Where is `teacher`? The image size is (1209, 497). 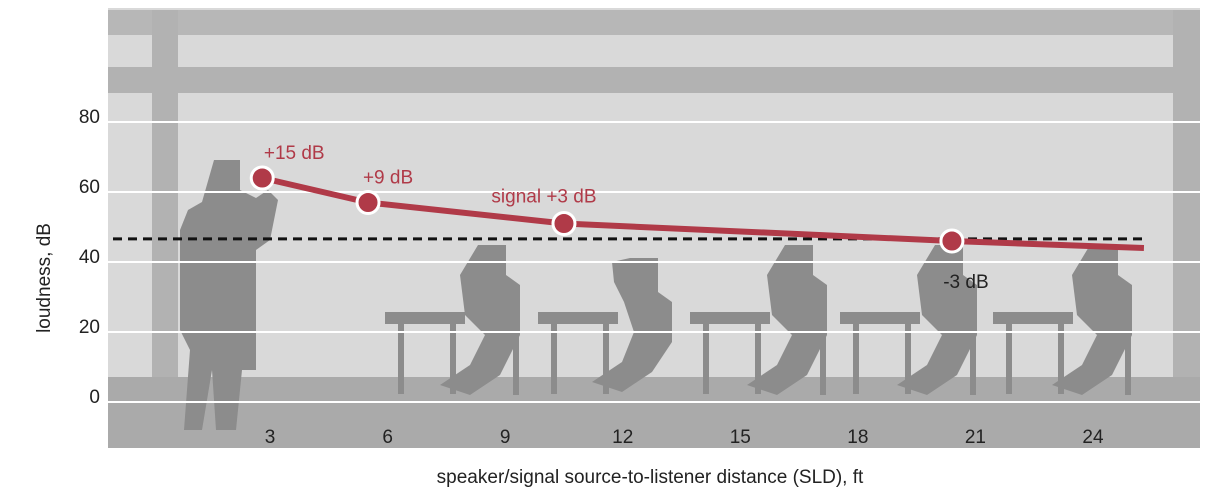
teacher is located at coordinates (229, 295).